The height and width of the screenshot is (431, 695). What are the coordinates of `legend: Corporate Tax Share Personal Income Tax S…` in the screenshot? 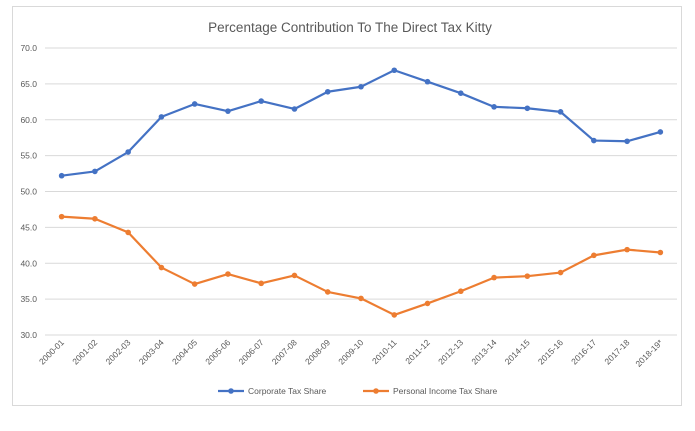 It's located at (358, 391).